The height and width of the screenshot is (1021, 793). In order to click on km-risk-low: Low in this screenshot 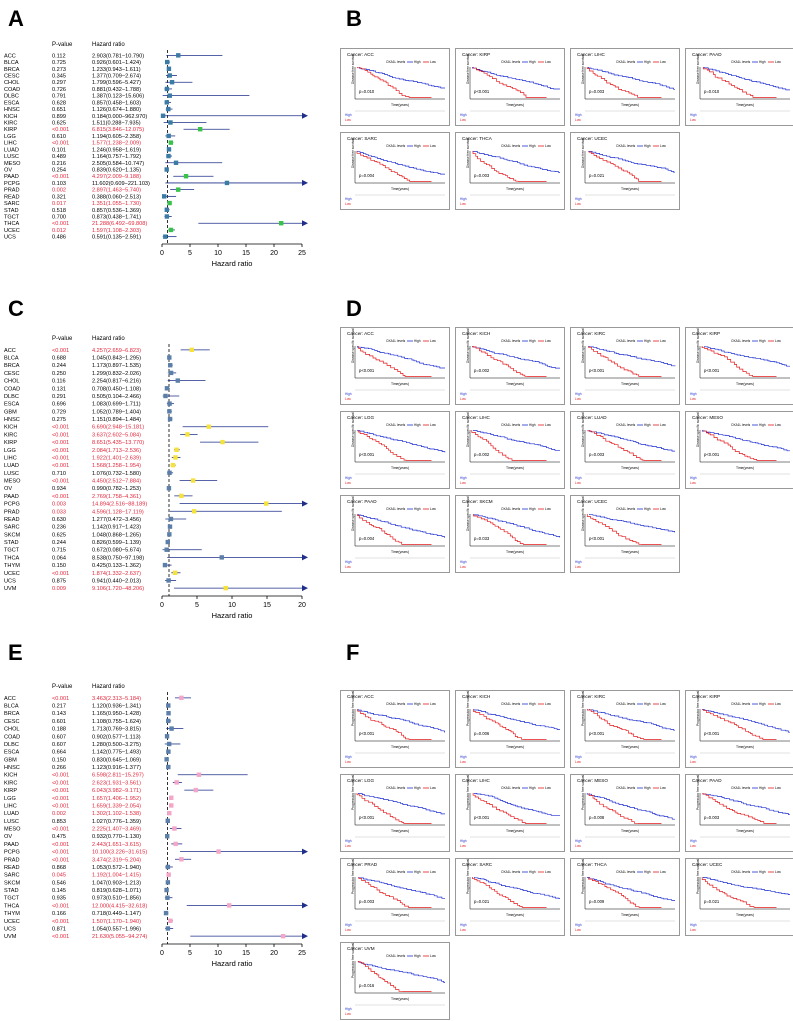, I will do `click(348, 1014)`.